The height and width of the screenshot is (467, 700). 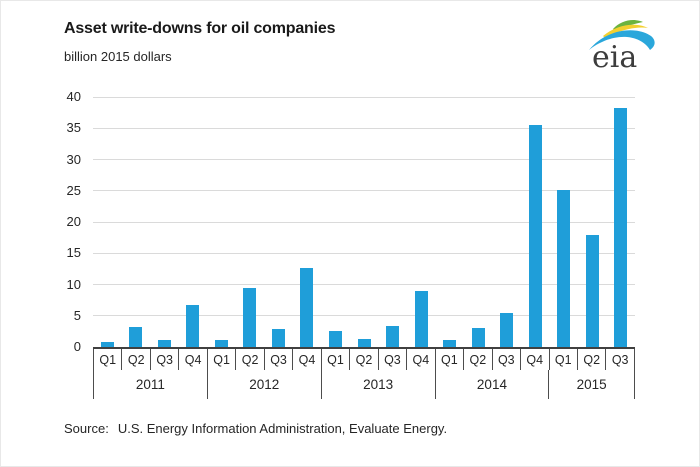 I want to click on bar-2013-Q3, so click(x=393, y=336).